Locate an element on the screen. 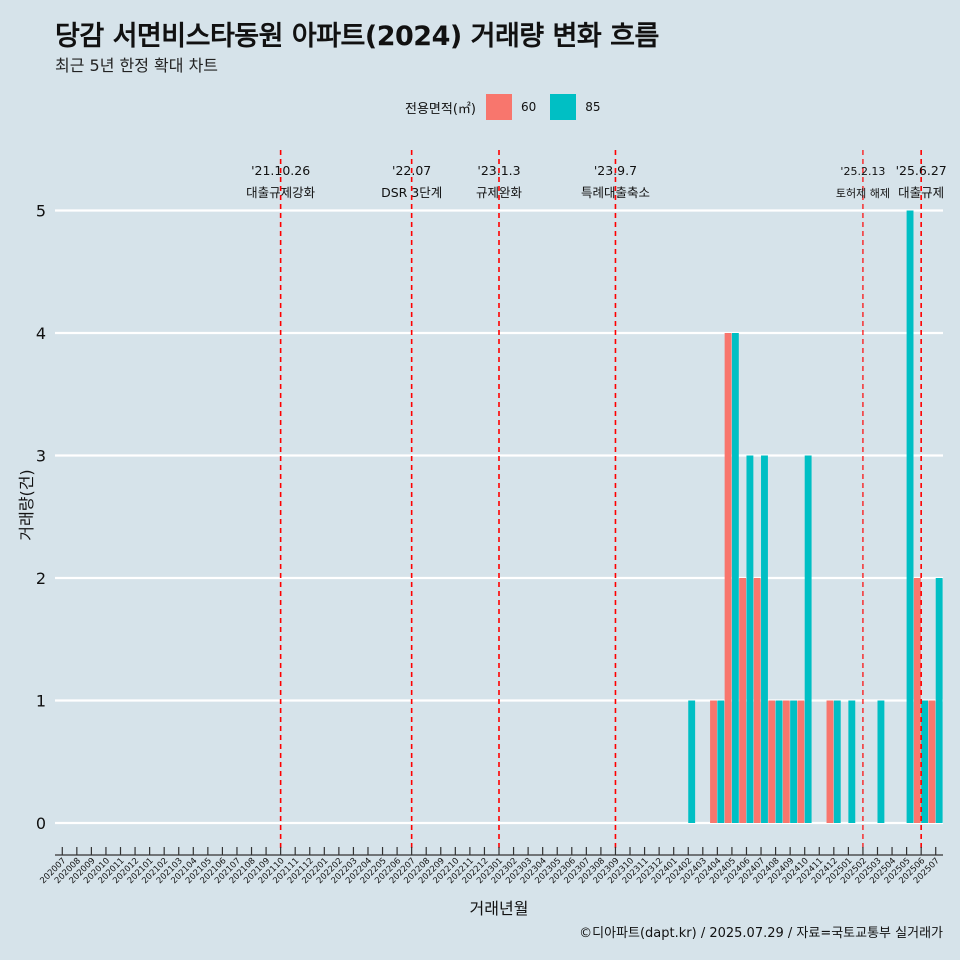 Image resolution: width=960 pixels, height=960 pixels. event-label: 대출규제강화 is located at coordinates (281, 192).